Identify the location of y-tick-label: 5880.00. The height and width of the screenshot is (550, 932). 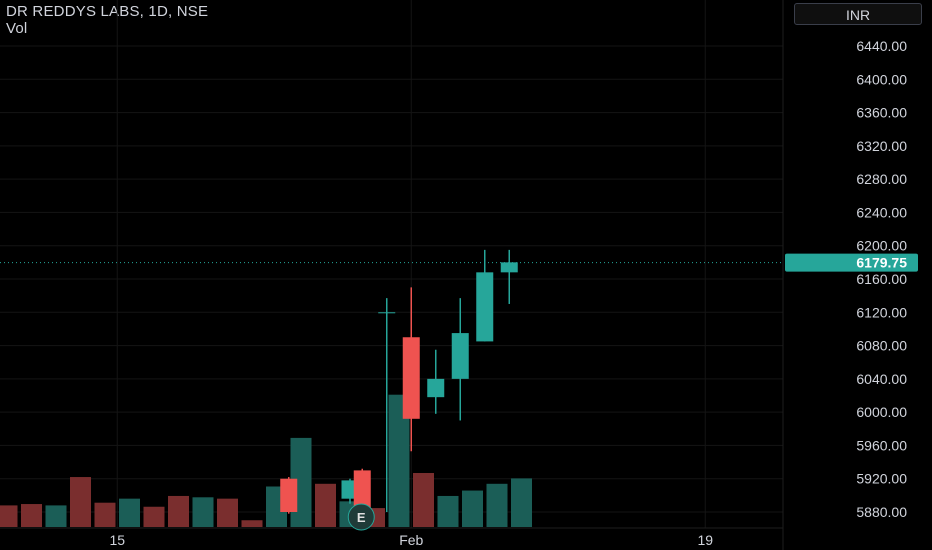
(881, 512).